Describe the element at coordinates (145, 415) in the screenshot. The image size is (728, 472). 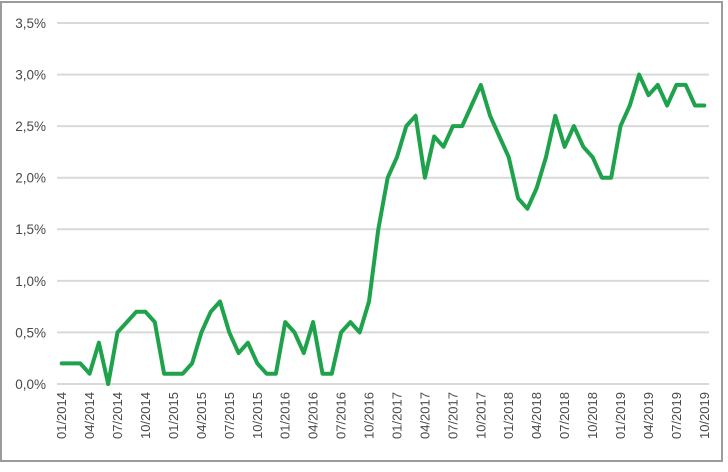
I see `x-axis-tick-label: 10/2014` at that location.